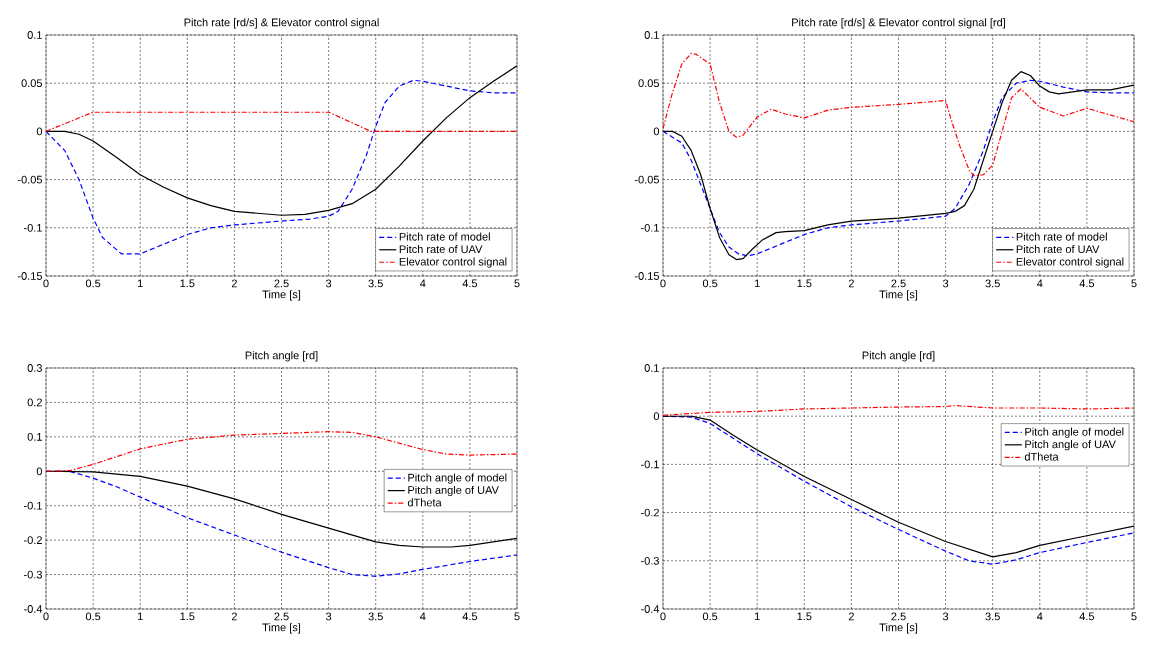  What do you see at coordinates (34, 402) in the screenshot?
I see `y-tick-label: 0.2` at bounding box center [34, 402].